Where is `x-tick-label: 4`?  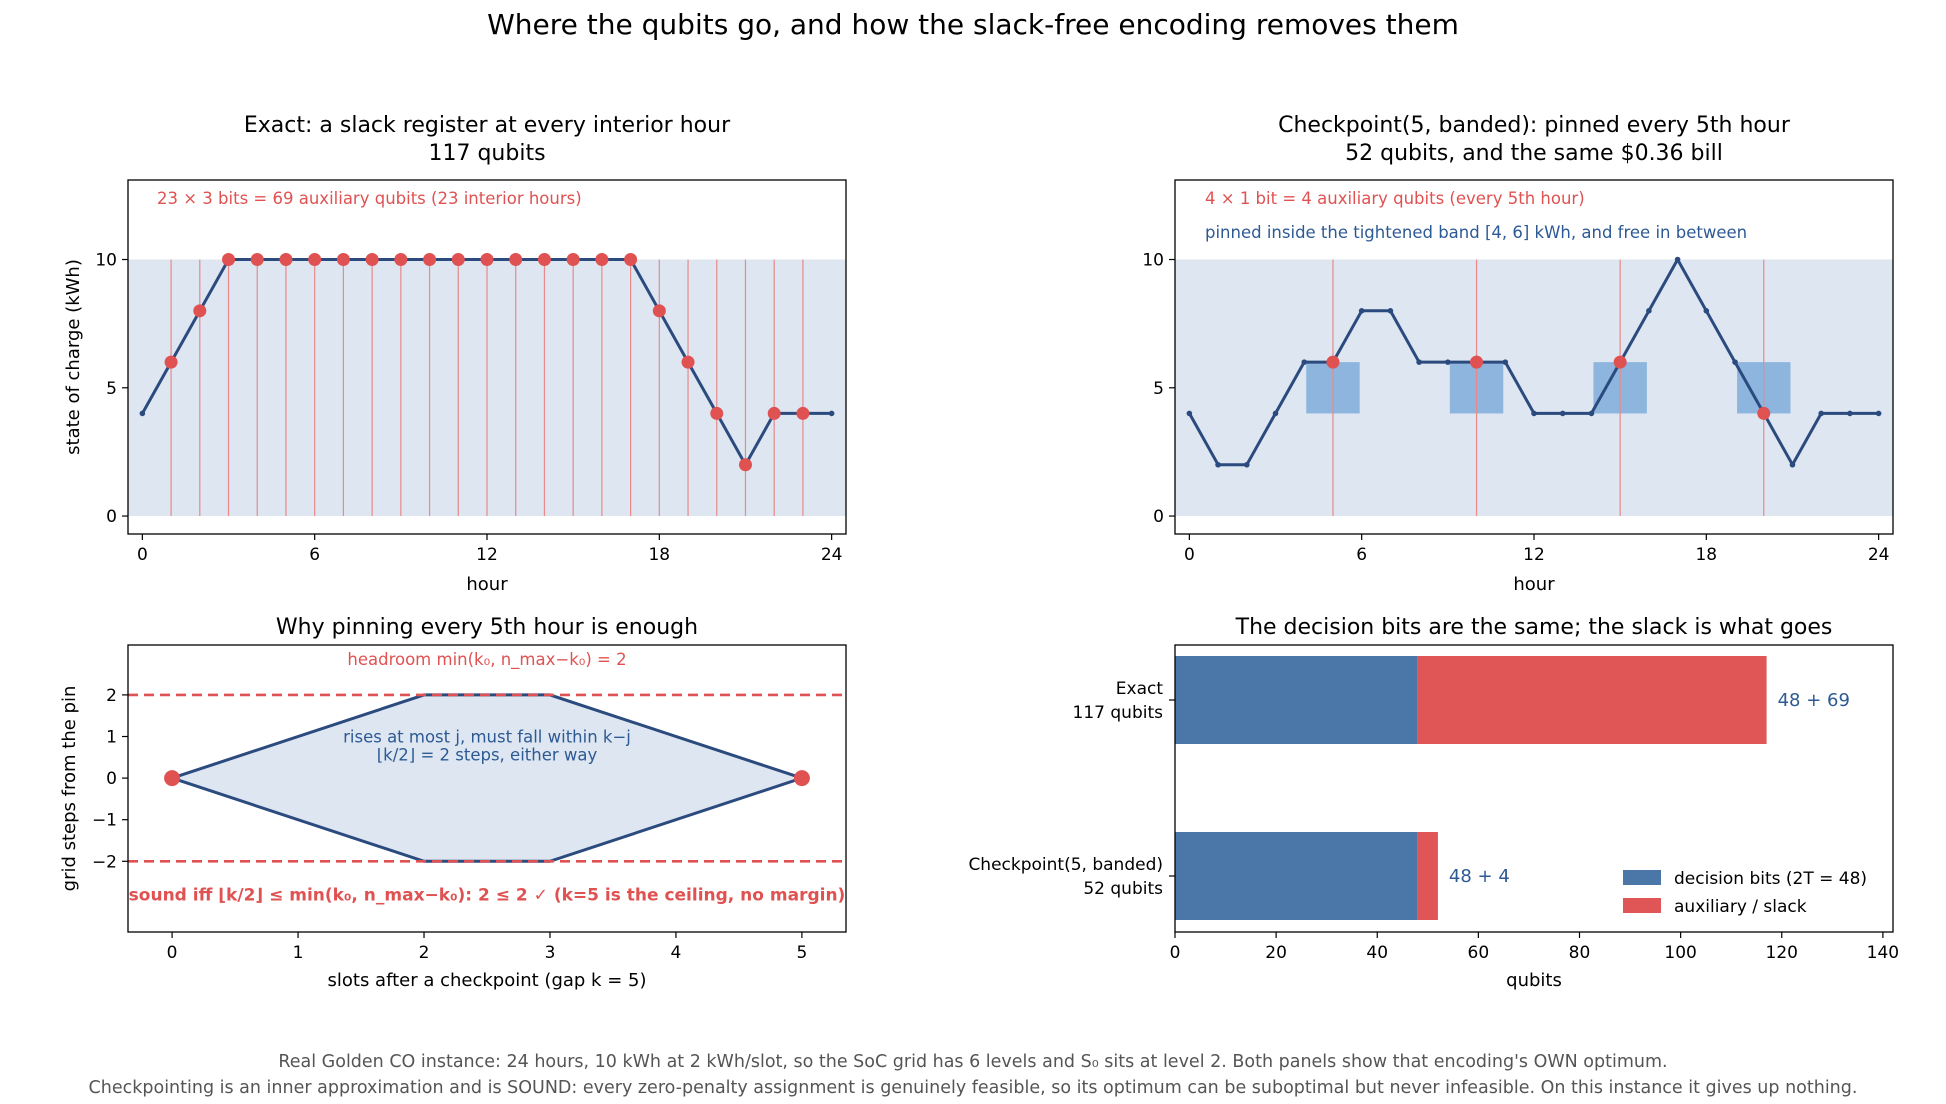
x-tick-label: 4 is located at coordinates (676, 953).